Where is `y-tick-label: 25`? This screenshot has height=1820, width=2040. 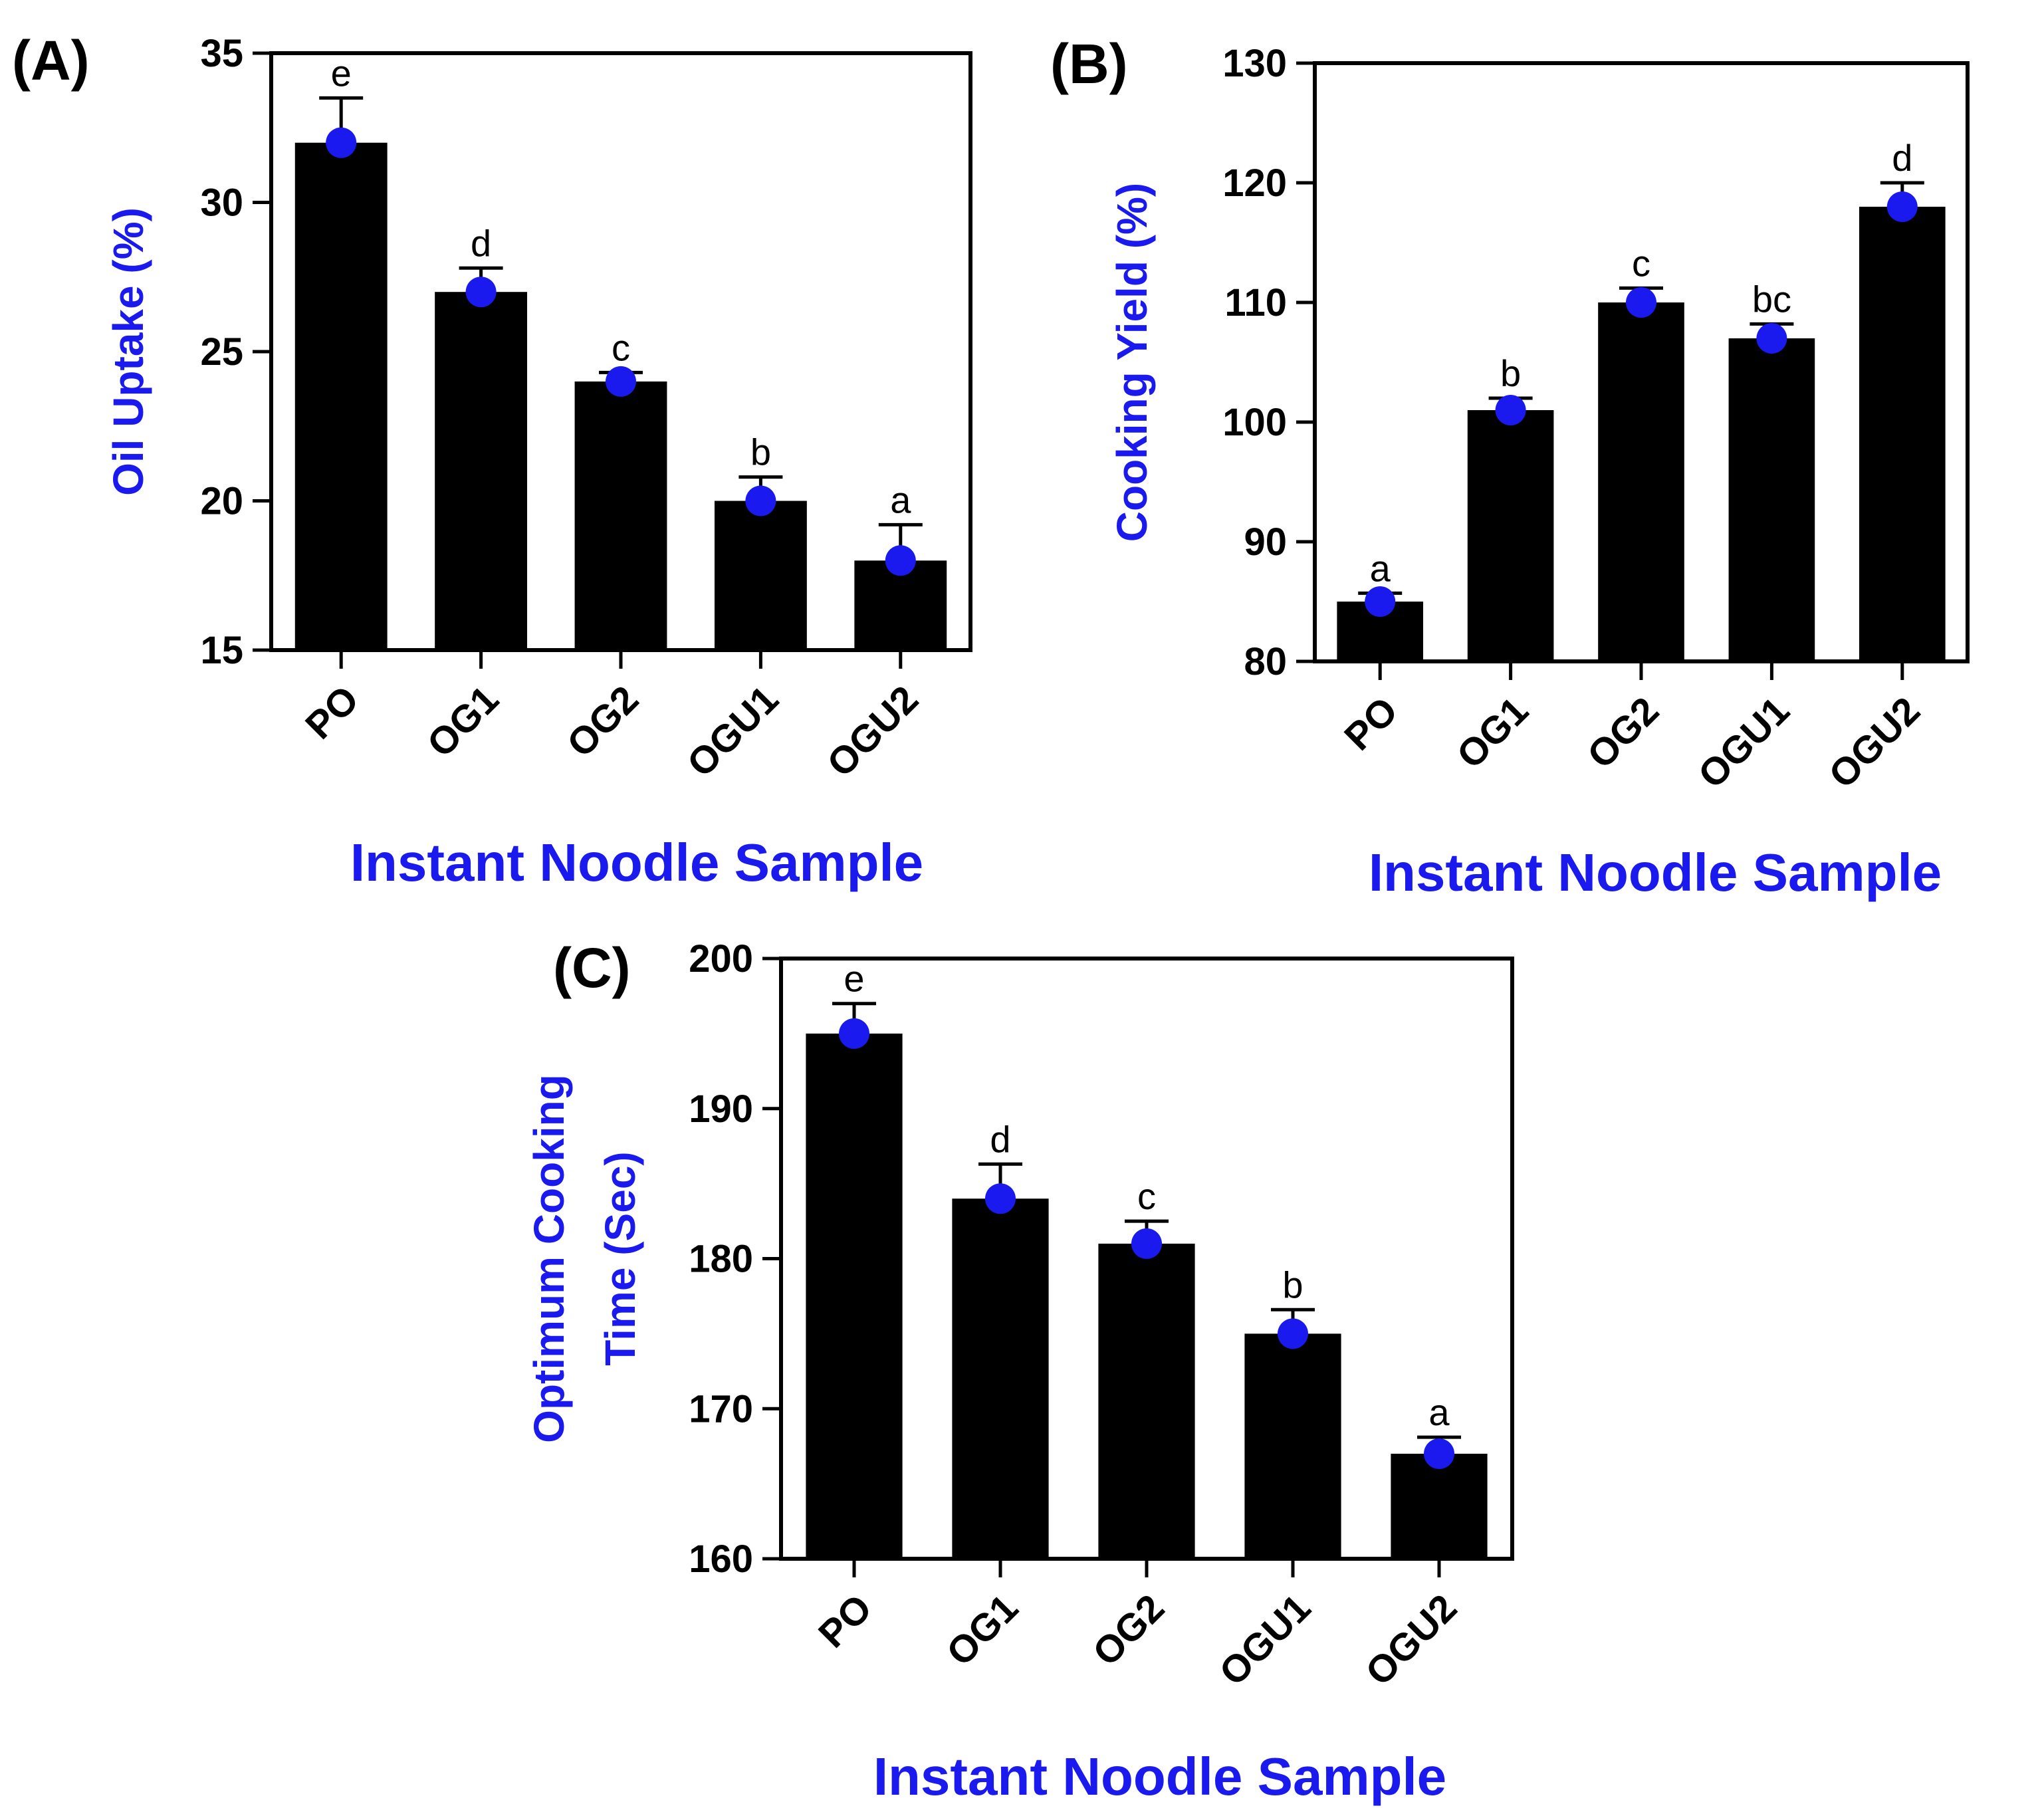 y-tick-label: 25 is located at coordinates (221, 352).